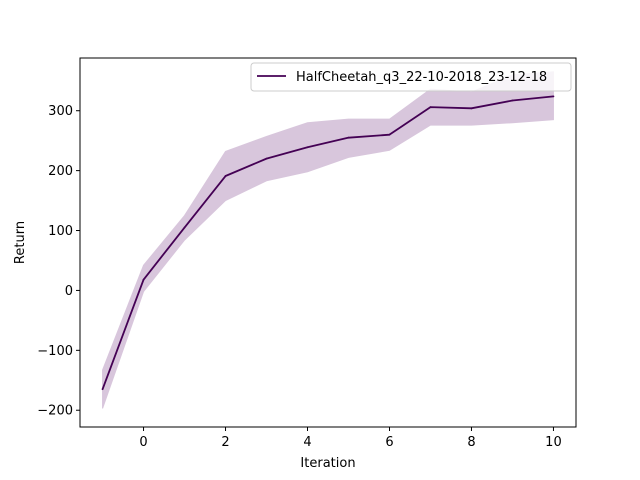 The image size is (640, 480). What do you see at coordinates (327, 463) in the screenshot?
I see `x-axis-label: Iteration` at bounding box center [327, 463].